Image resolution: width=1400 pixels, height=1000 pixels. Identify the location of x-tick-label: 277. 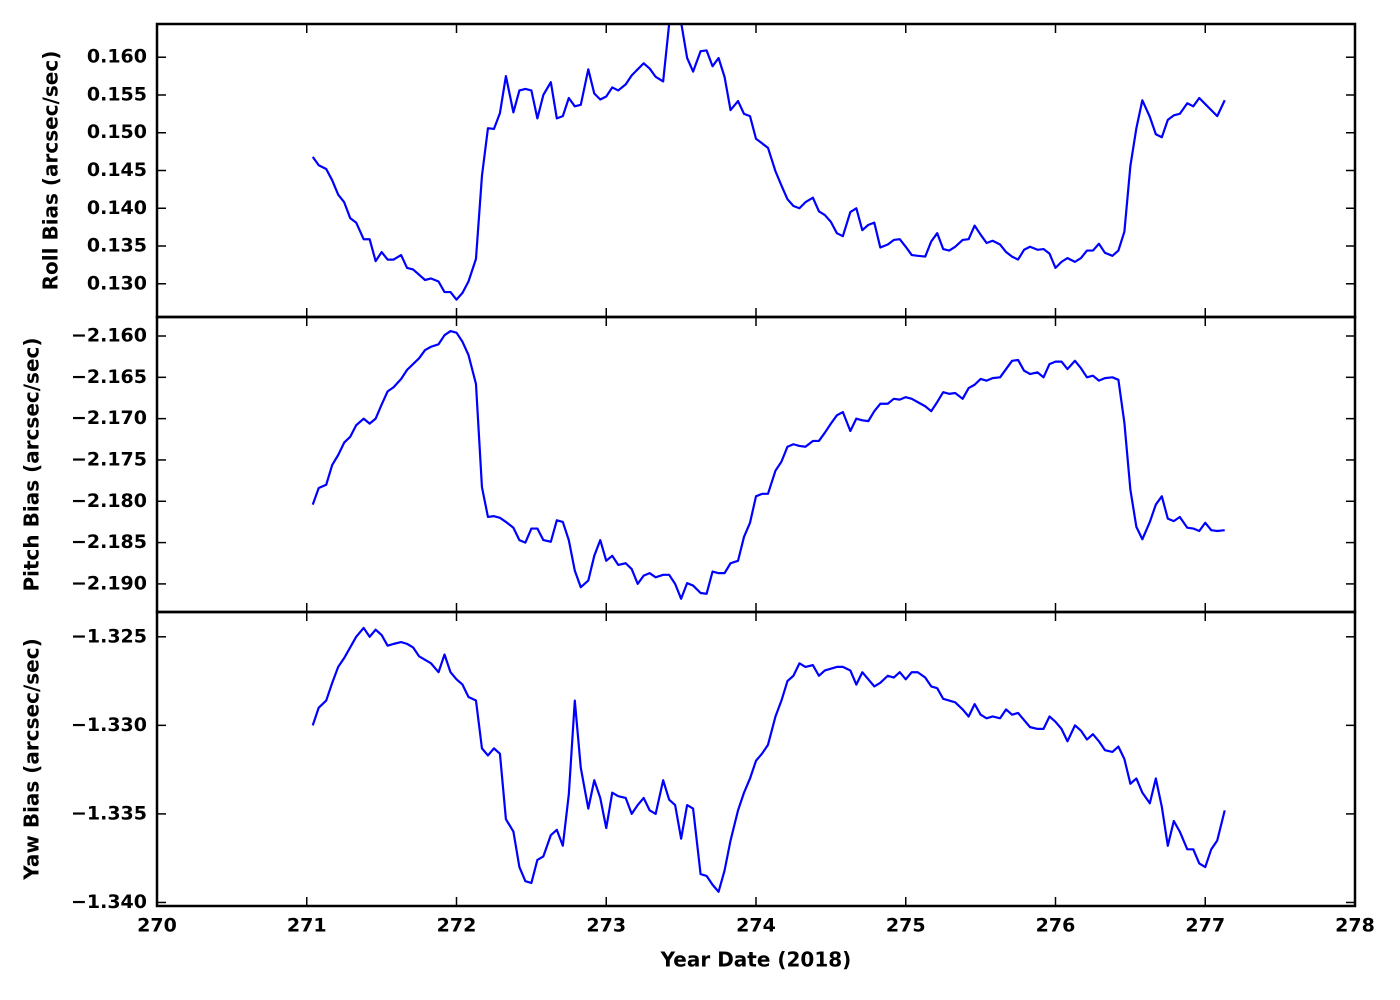
(1205, 926).